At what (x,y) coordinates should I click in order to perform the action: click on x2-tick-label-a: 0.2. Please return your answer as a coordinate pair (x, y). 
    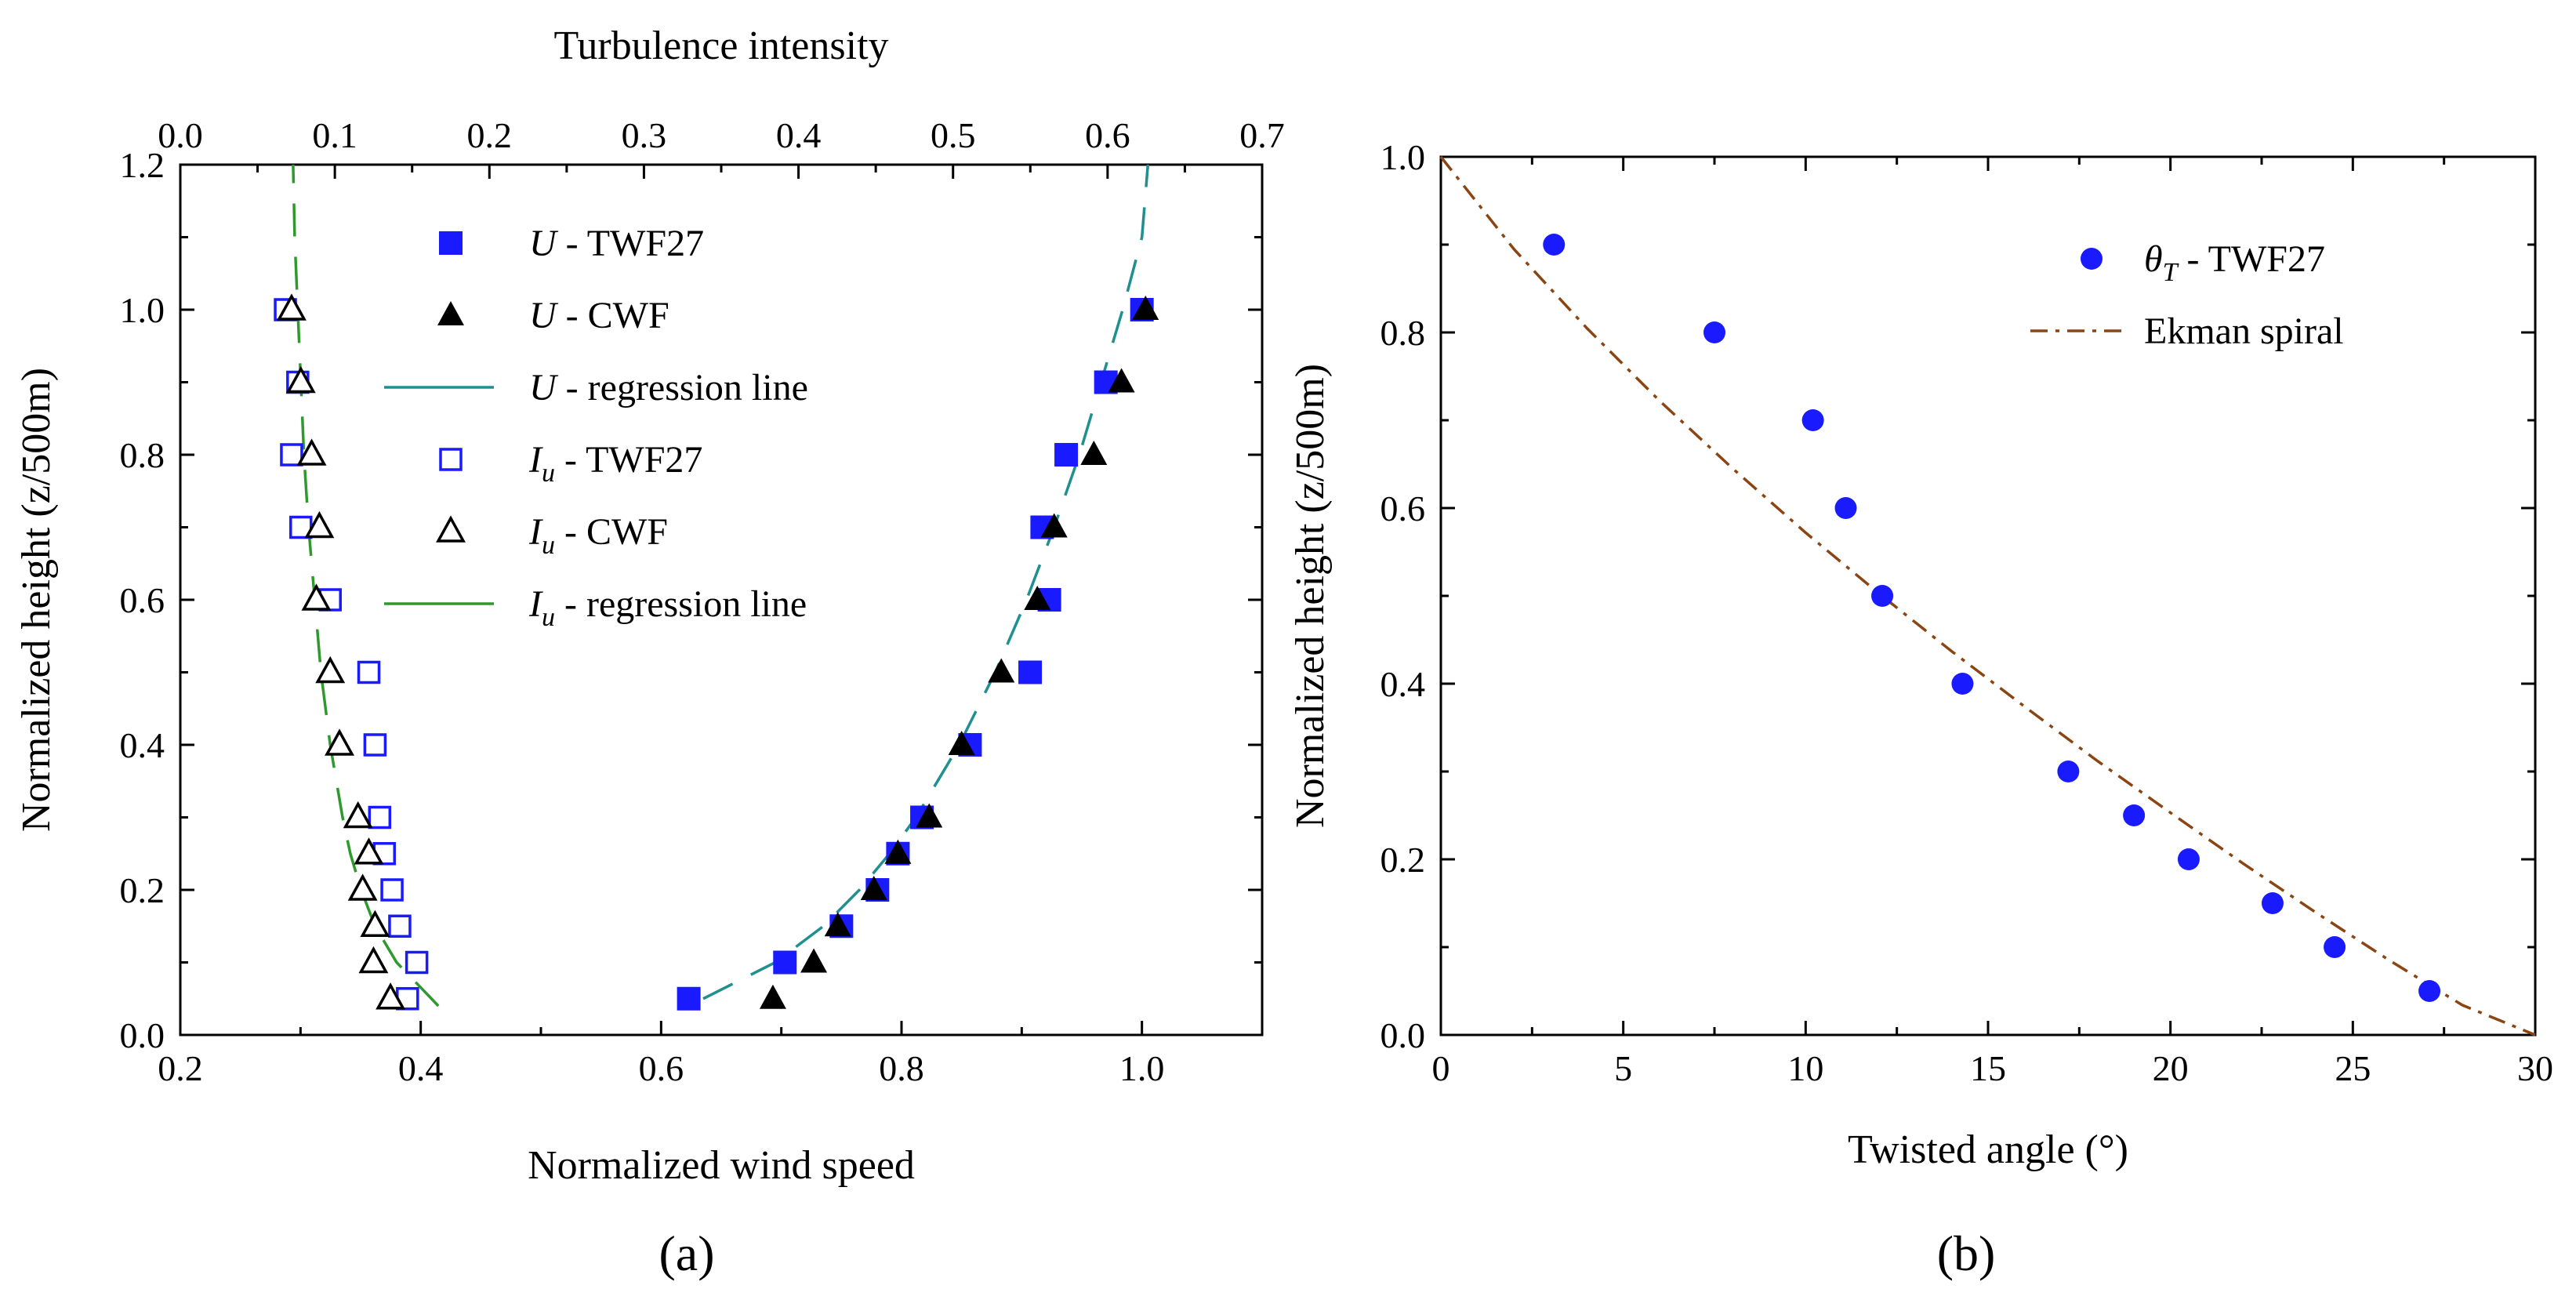
    Looking at the image, I should click on (490, 135).